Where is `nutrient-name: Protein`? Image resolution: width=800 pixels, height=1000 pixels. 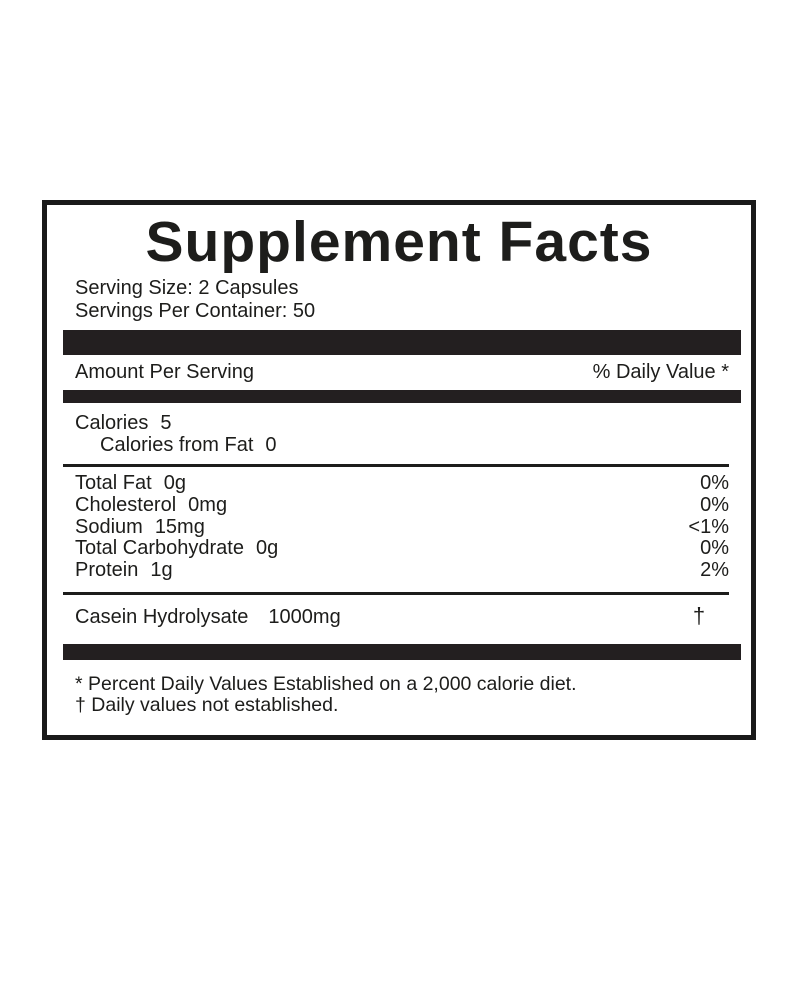 nutrient-name: Protein is located at coordinates (107, 570).